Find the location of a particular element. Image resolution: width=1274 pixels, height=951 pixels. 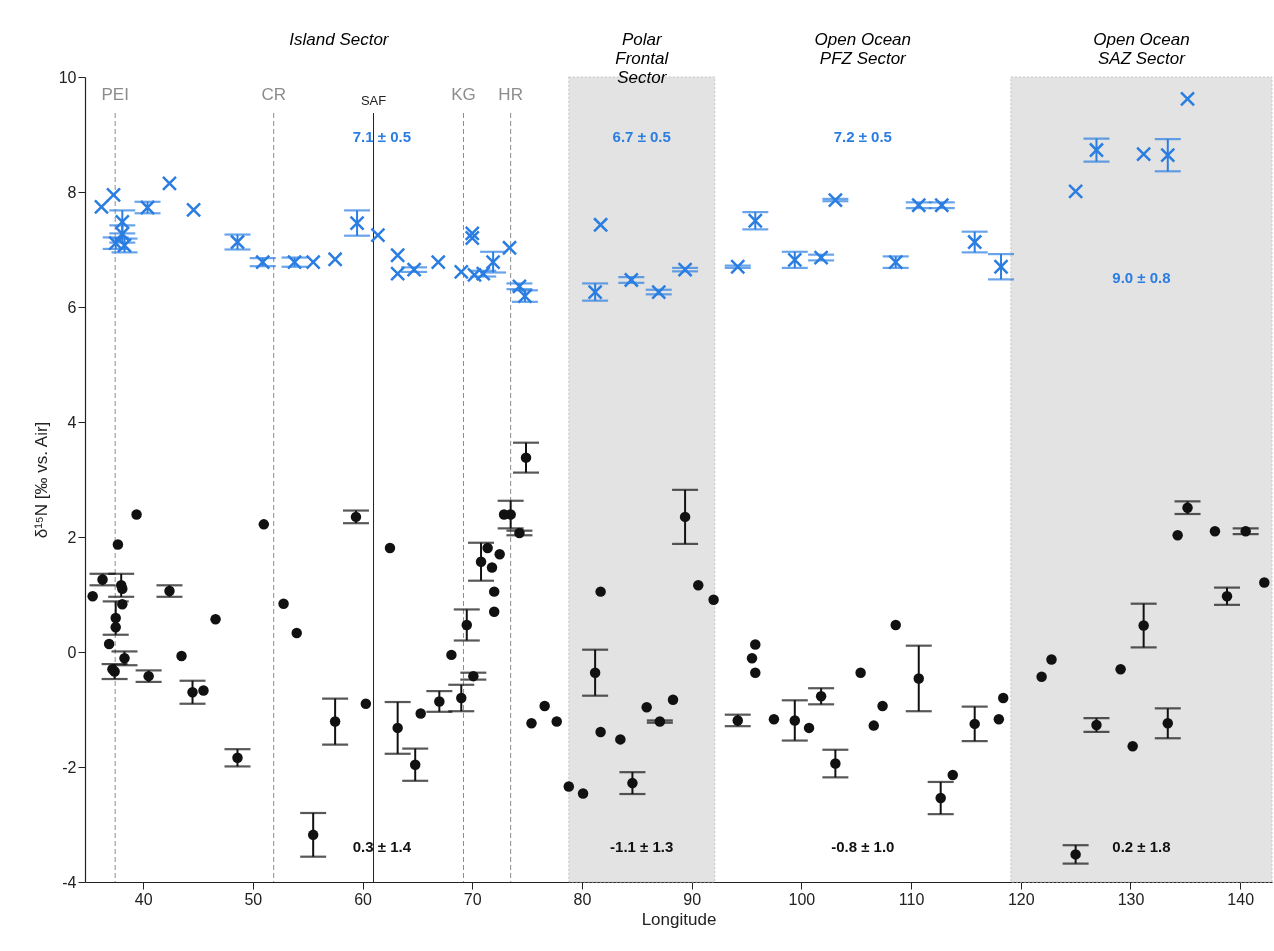

x-axis-title: Longitude is located at coordinates (679, 919).